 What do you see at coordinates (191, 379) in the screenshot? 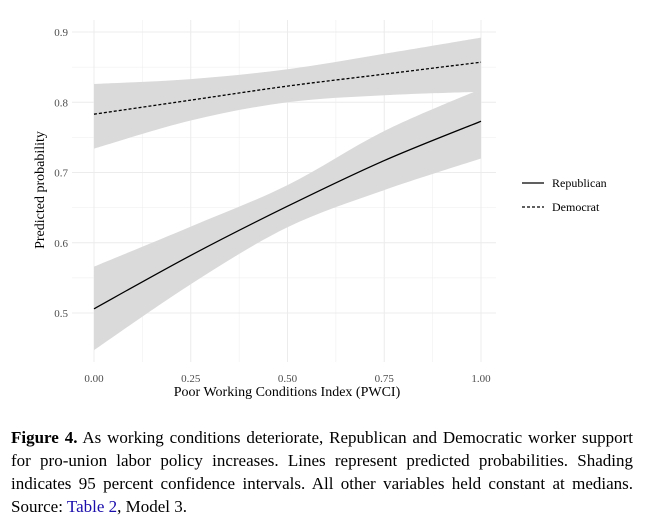
I see `x-tick-label: 0.25` at bounding box center [191, 379].